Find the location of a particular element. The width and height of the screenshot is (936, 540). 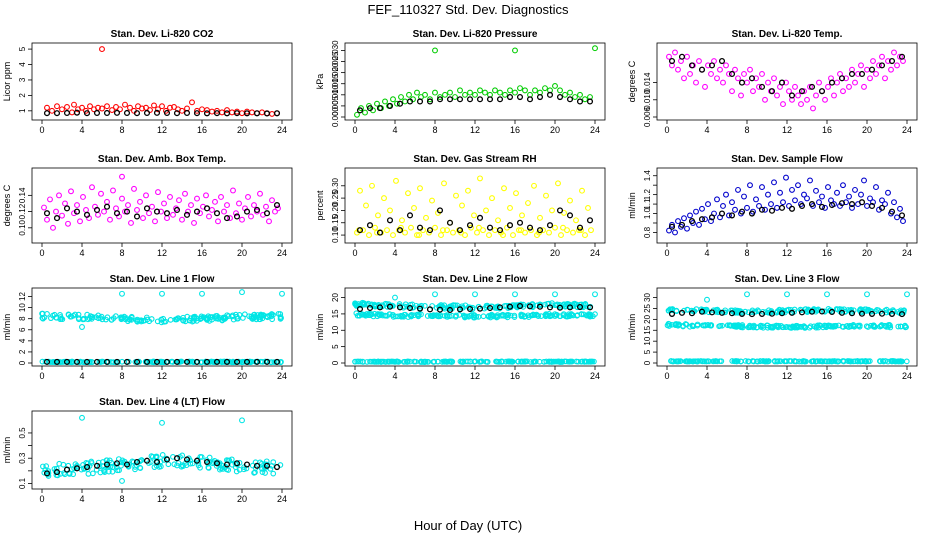

plot-data is located at coordinates (787, 328).